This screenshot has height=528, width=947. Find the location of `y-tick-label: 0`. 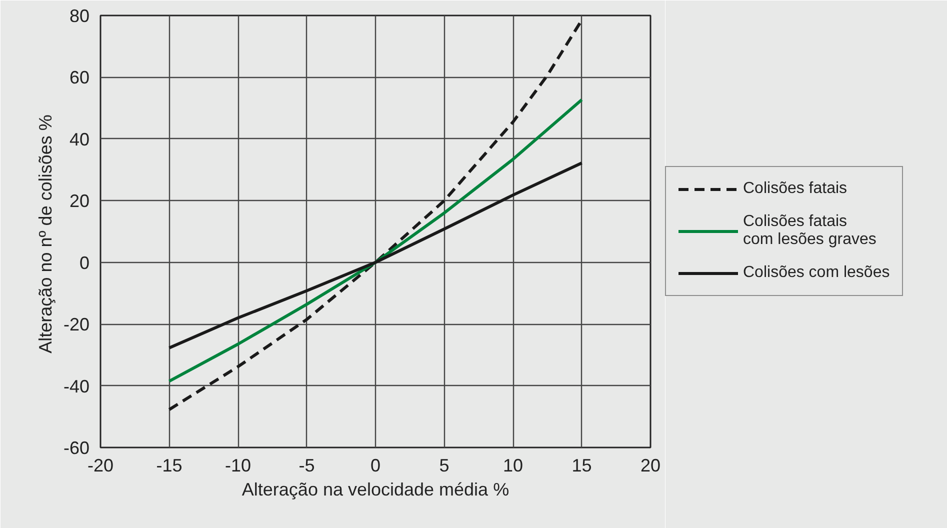

y-tick-label: 0 is located at coordinates (84, 262).